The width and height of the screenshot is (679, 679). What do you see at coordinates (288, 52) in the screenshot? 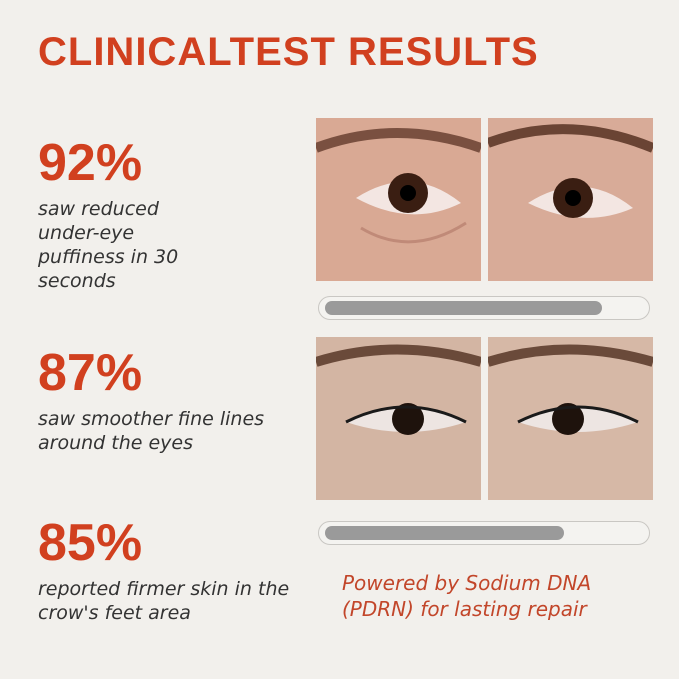
I see `page-title: CLINICALTEST RESULTS` at bounding box center [288, 52].